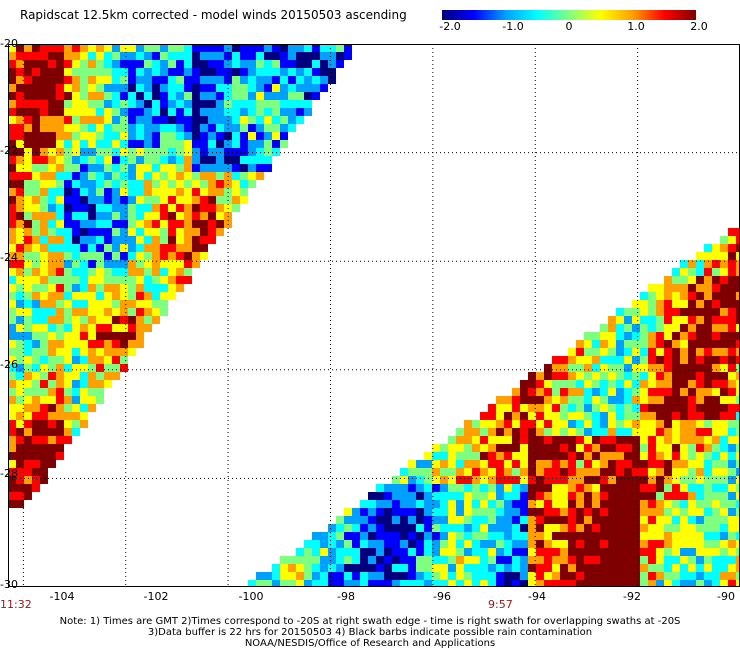  I want to click on lon-label: -94, so click(537, 596).